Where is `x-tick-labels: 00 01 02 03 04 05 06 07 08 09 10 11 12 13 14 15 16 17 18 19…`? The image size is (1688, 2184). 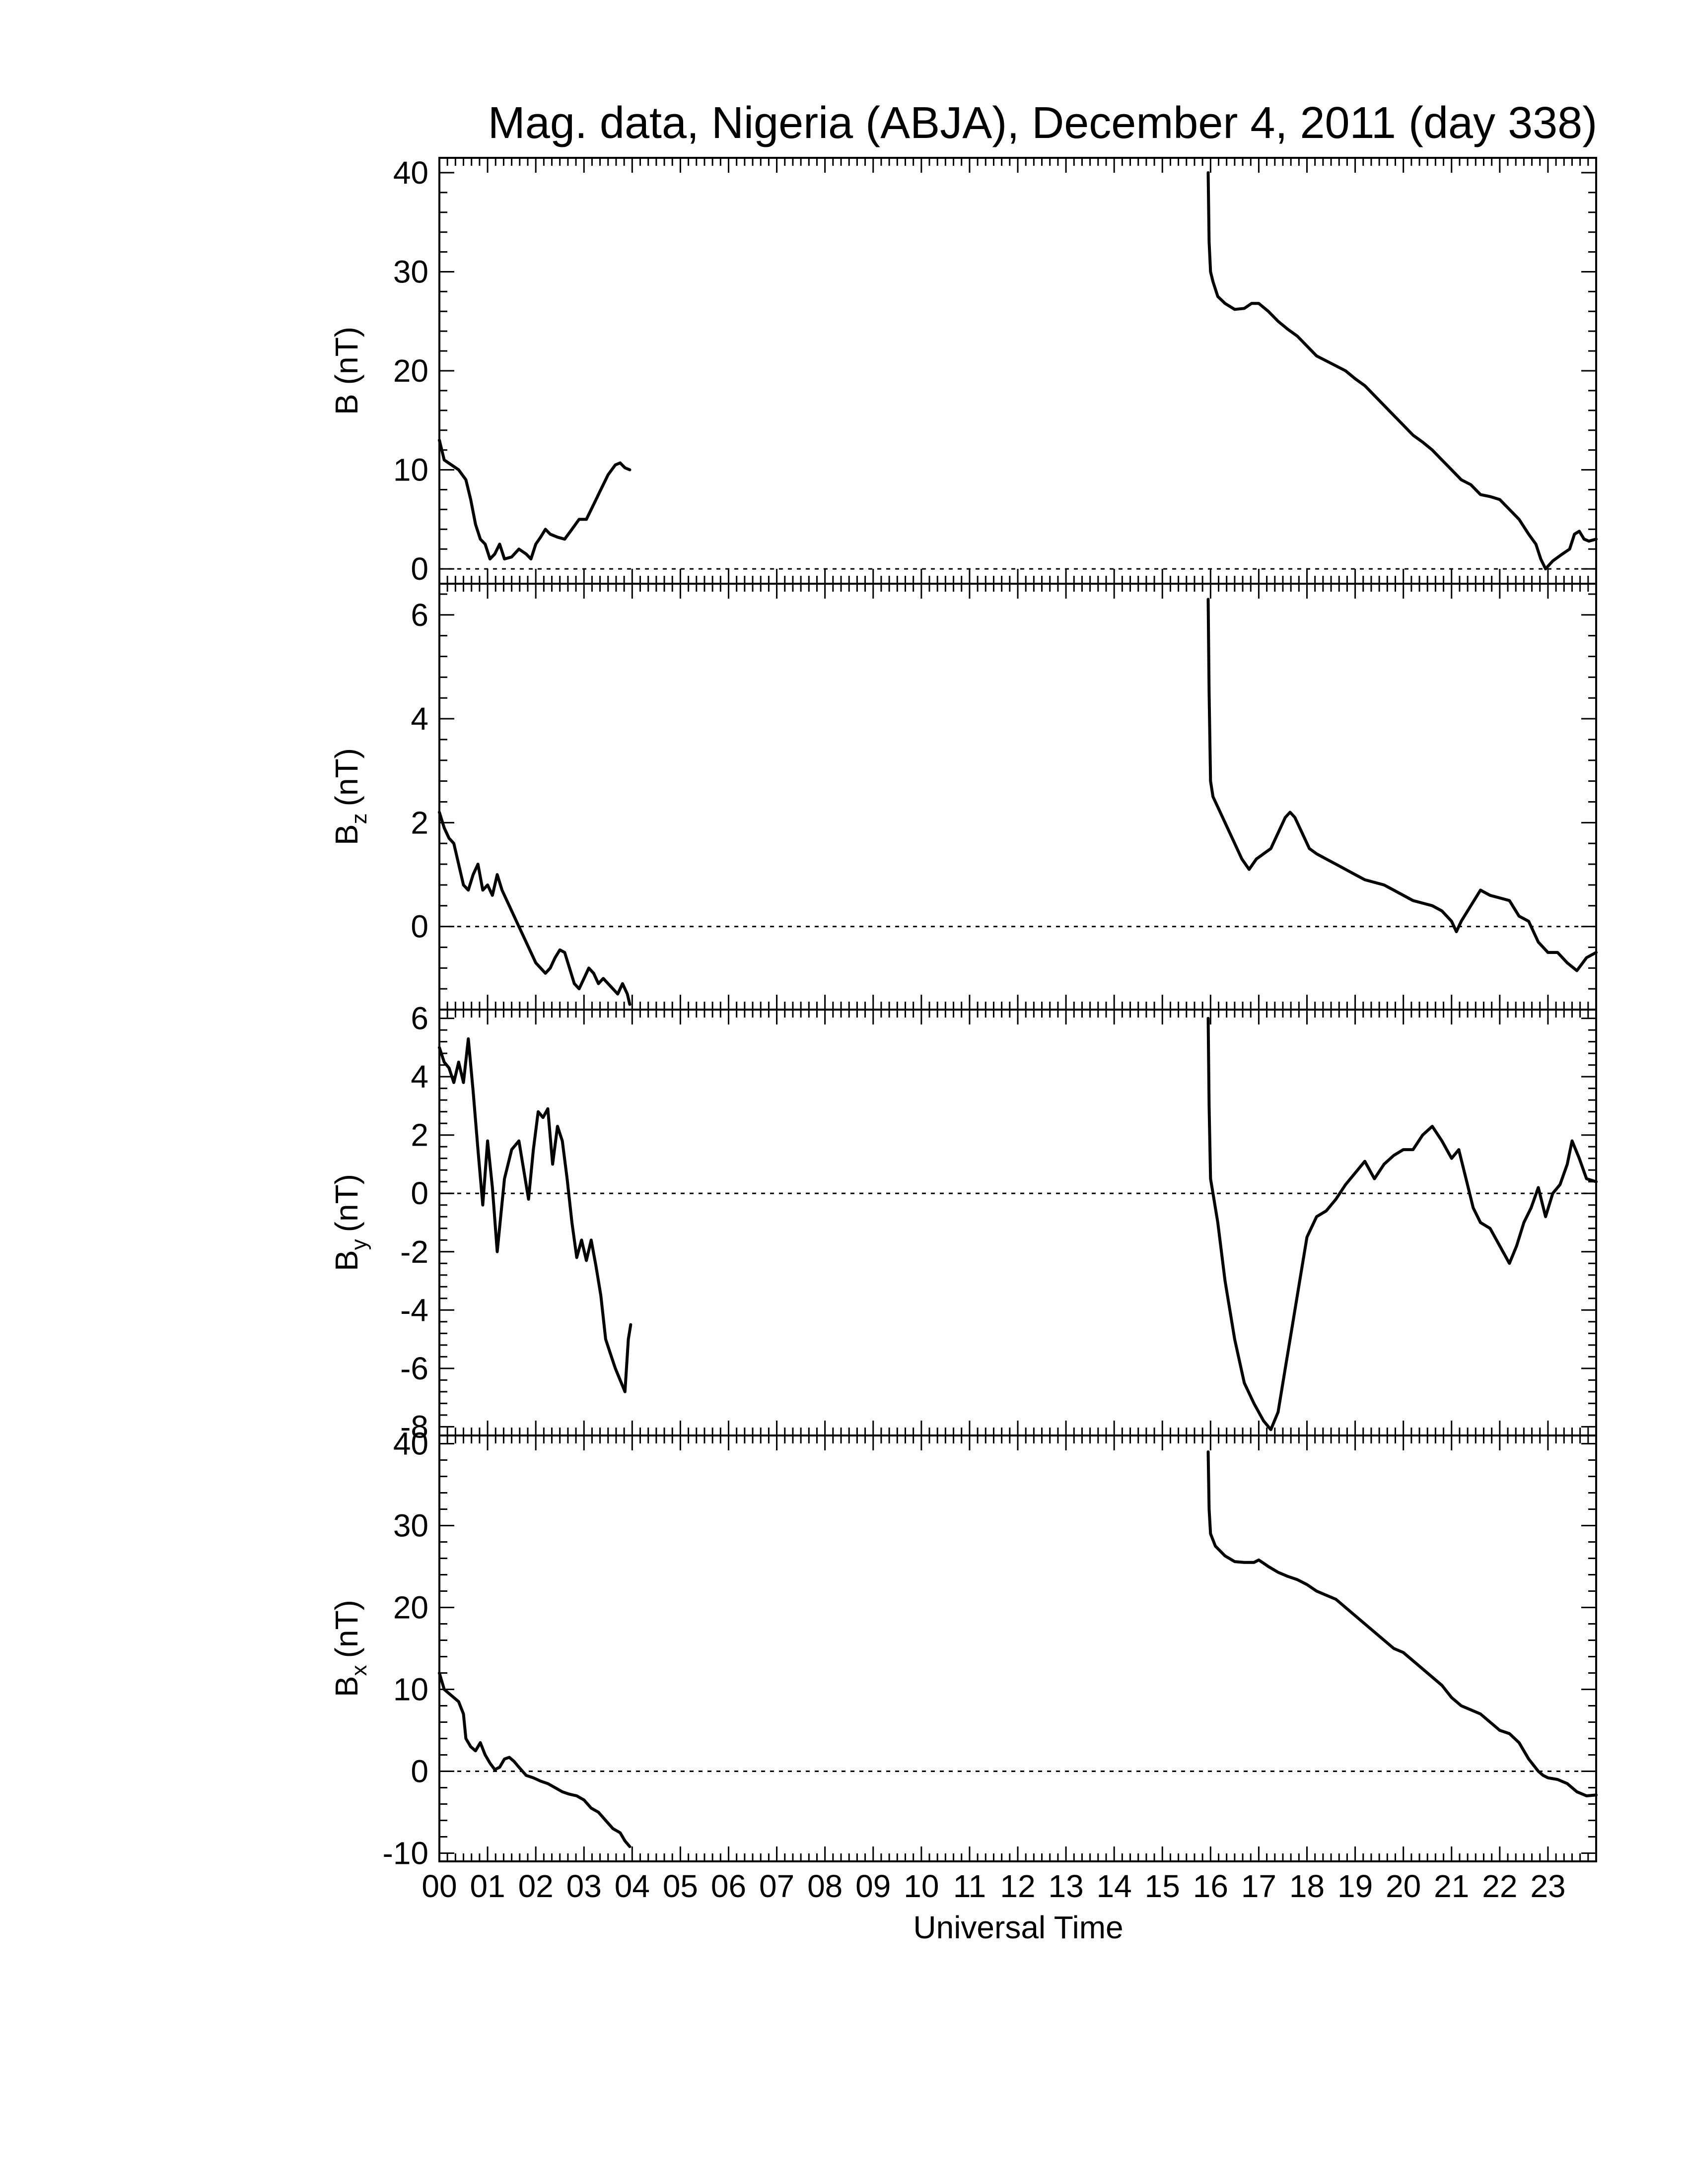 x-tick-labels: 00 01 02 03 04 05 06 07 08 09 10 11 12 13 14 15 16 17 18 19… is located at coordinates (993, 1886).